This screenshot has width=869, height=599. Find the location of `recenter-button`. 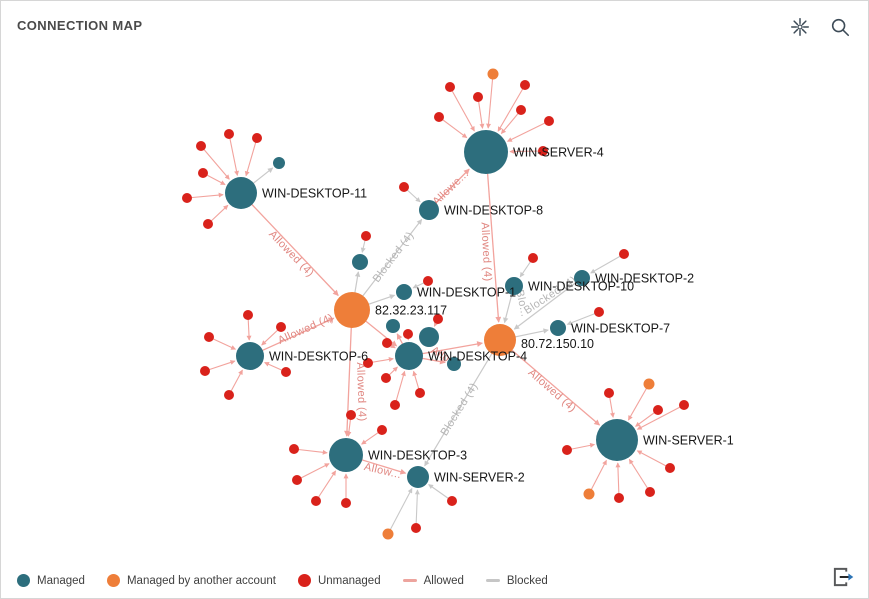

recenter-button is located at coordinates (800, 27).